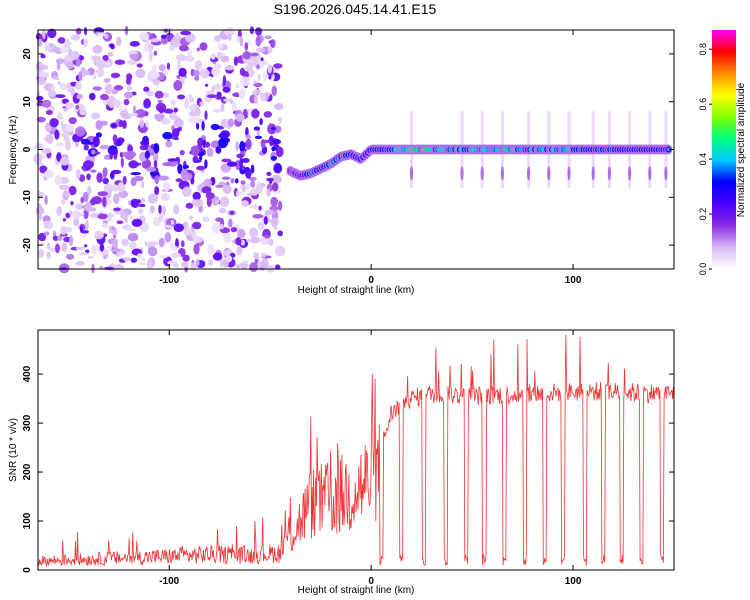 This screenshot has height=600, width=750. What do you see at coordinates (371, 581) in the screenshot?
I see `snr-x-tick-label: 0` at bounding box center [371, 581].